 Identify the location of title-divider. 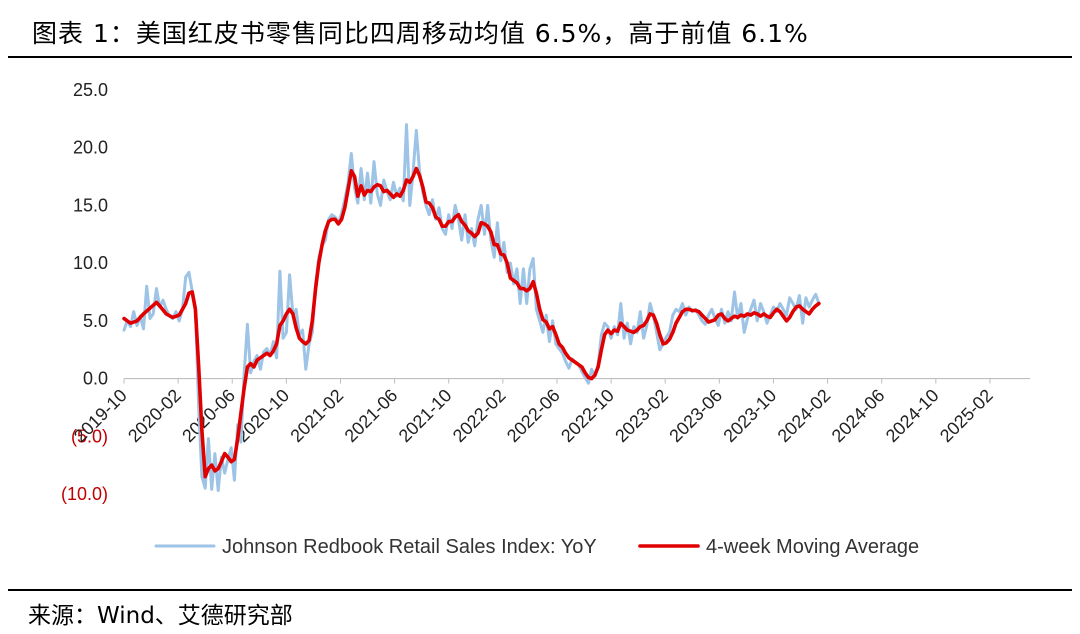
(540, 57).